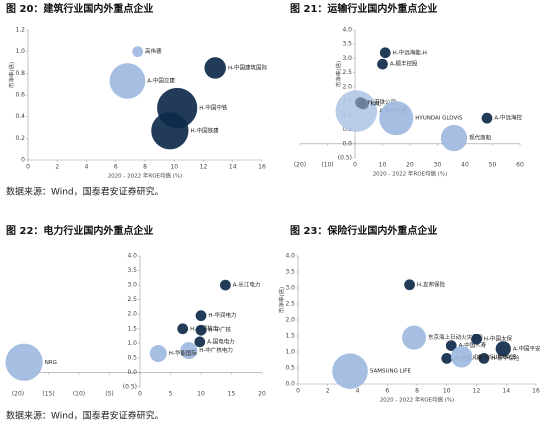 This screenshot has height=426, width=553. I want to click on bubble-label: H-华润电力, so click(222, 315).